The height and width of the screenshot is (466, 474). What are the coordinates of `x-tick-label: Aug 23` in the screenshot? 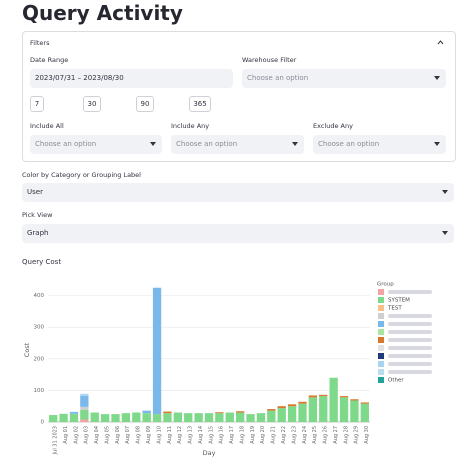 It's located at (294, 435).